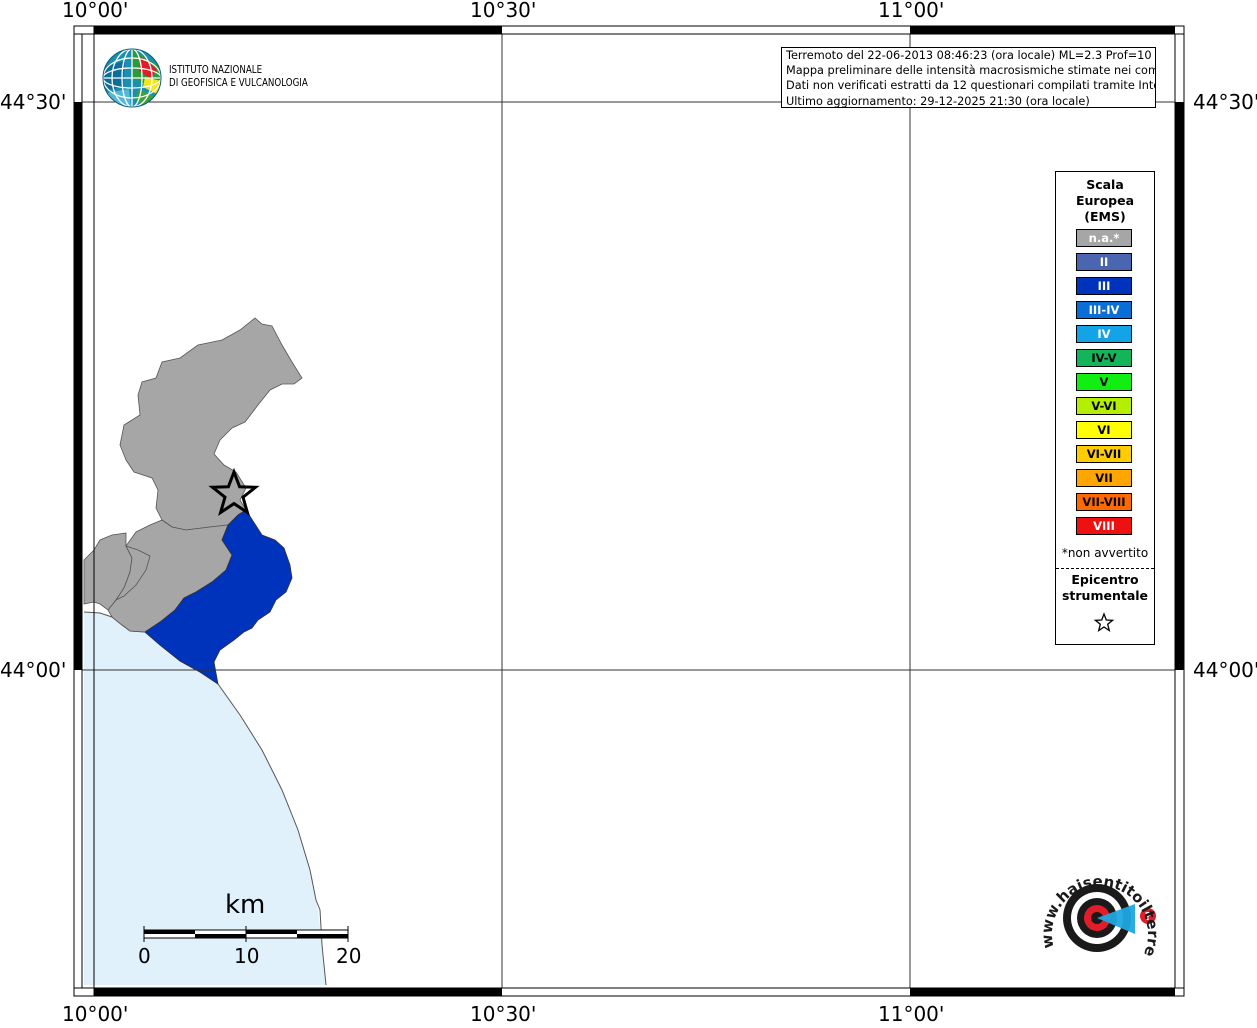 This screenshot has height=1028, width=1257. Describe the element at coordinates (1104, 310) in the screenshot. I see `legend-item: III-IV` at that location.